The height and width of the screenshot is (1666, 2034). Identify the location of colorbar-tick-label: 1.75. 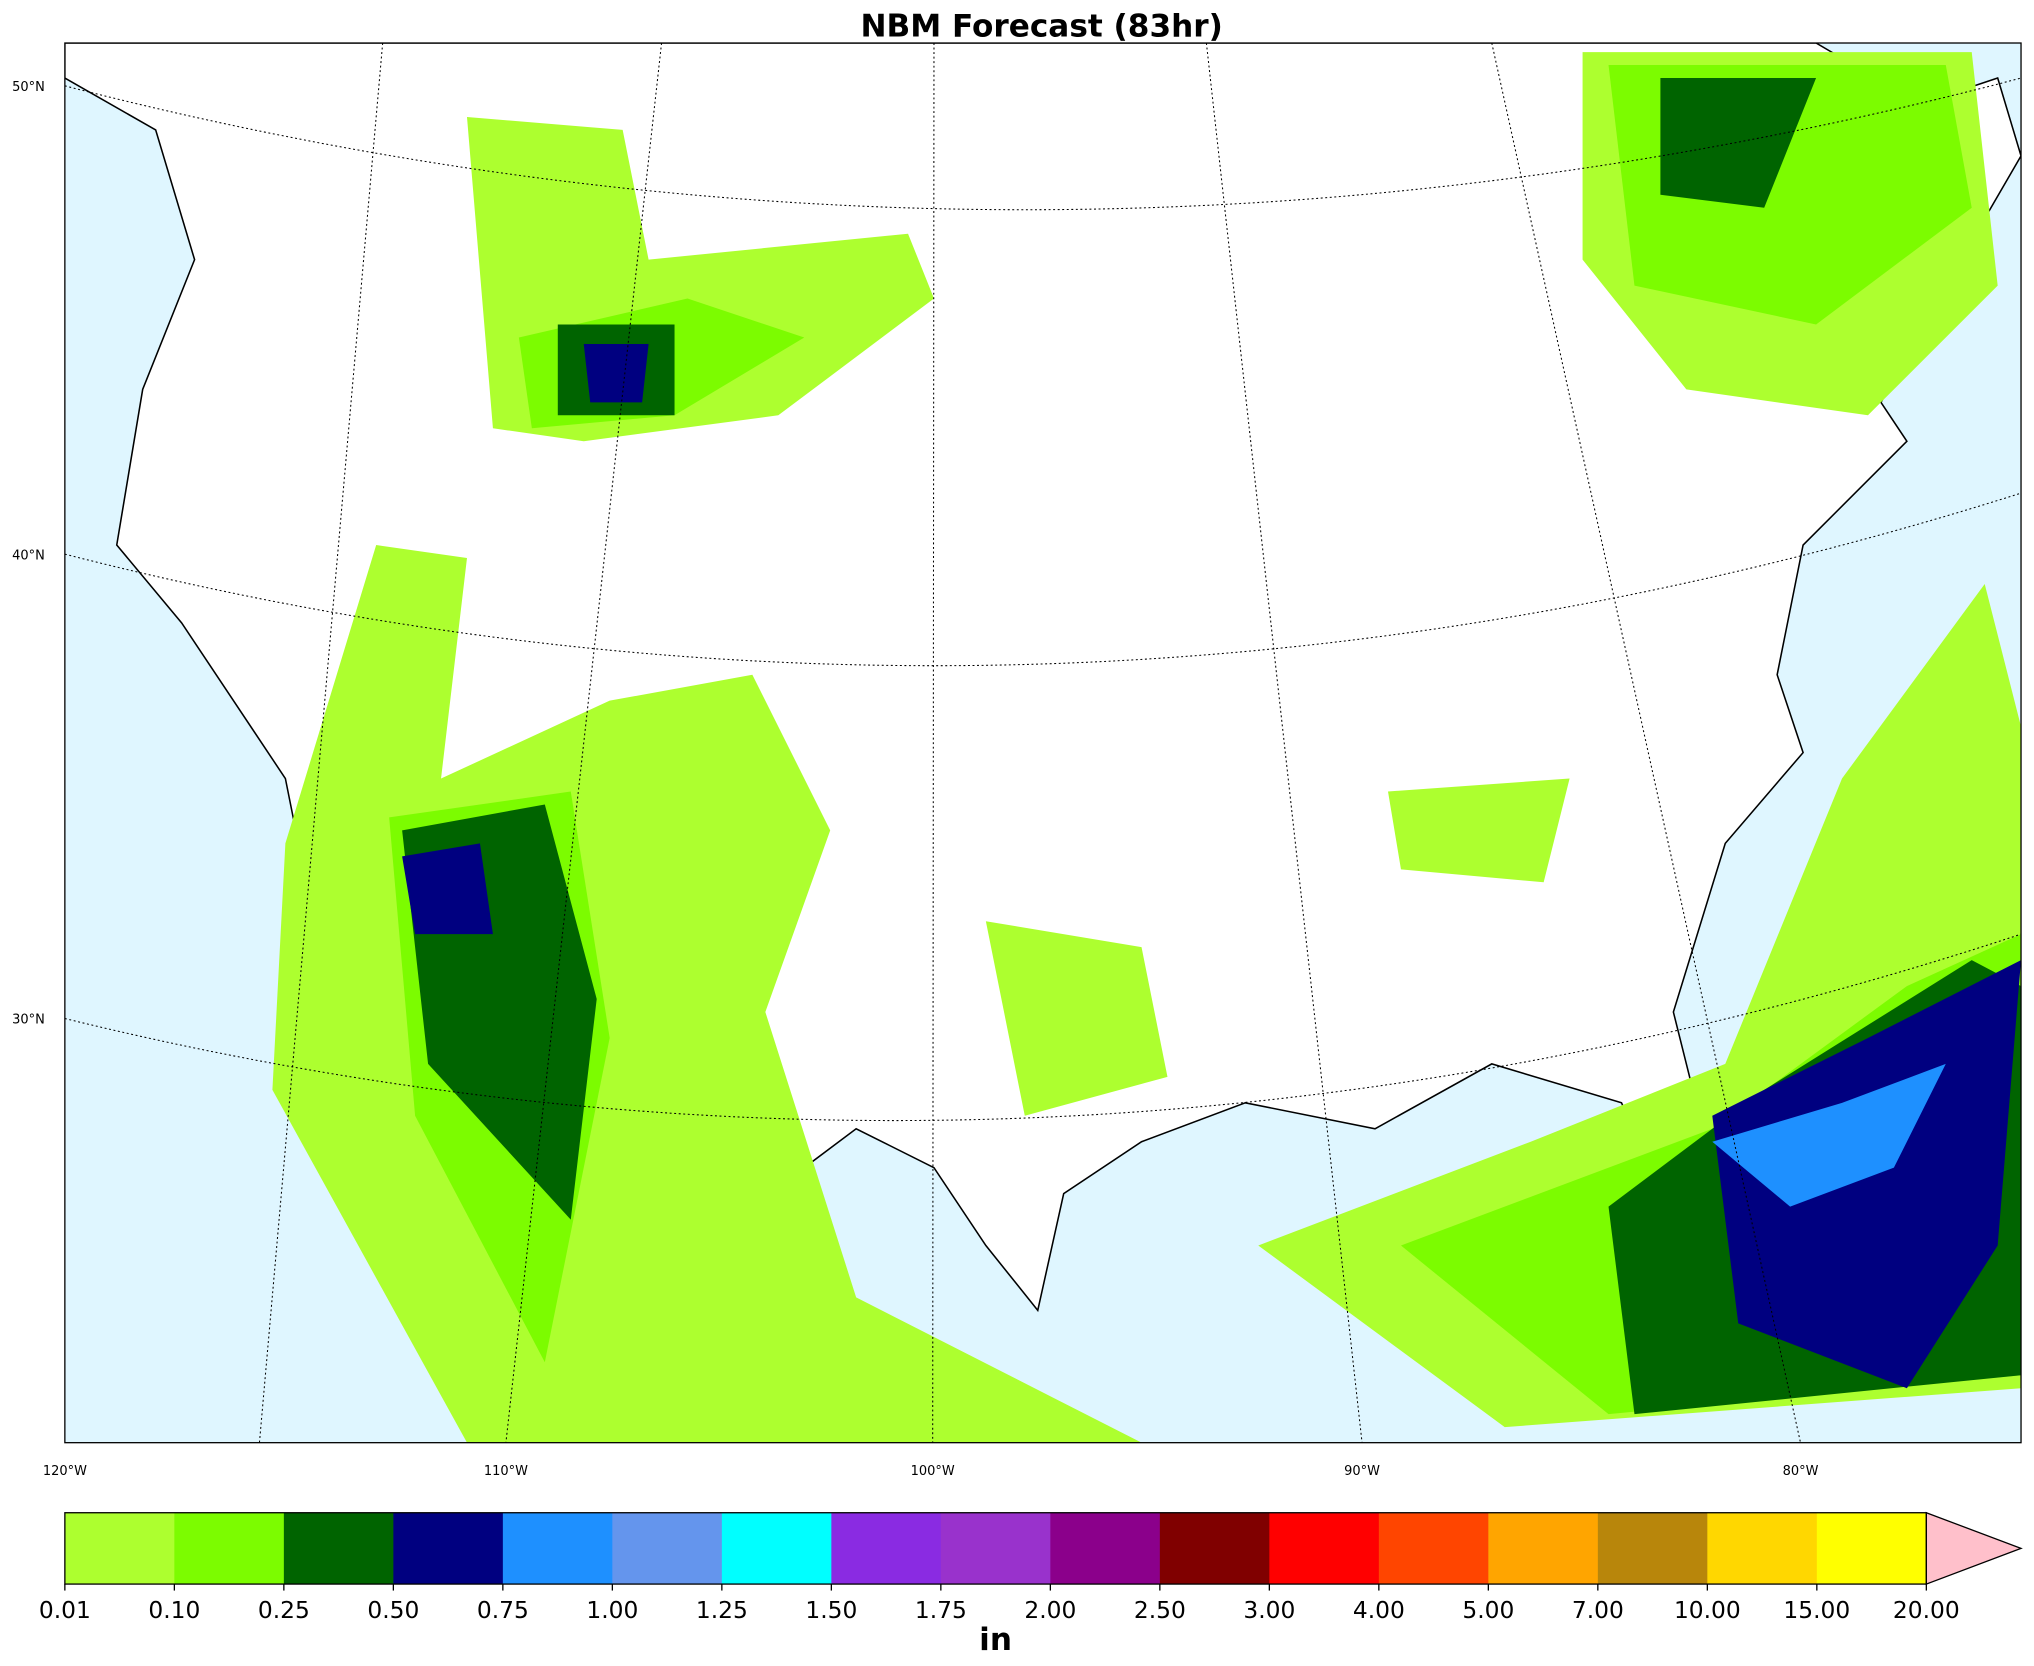
(941, 1610).